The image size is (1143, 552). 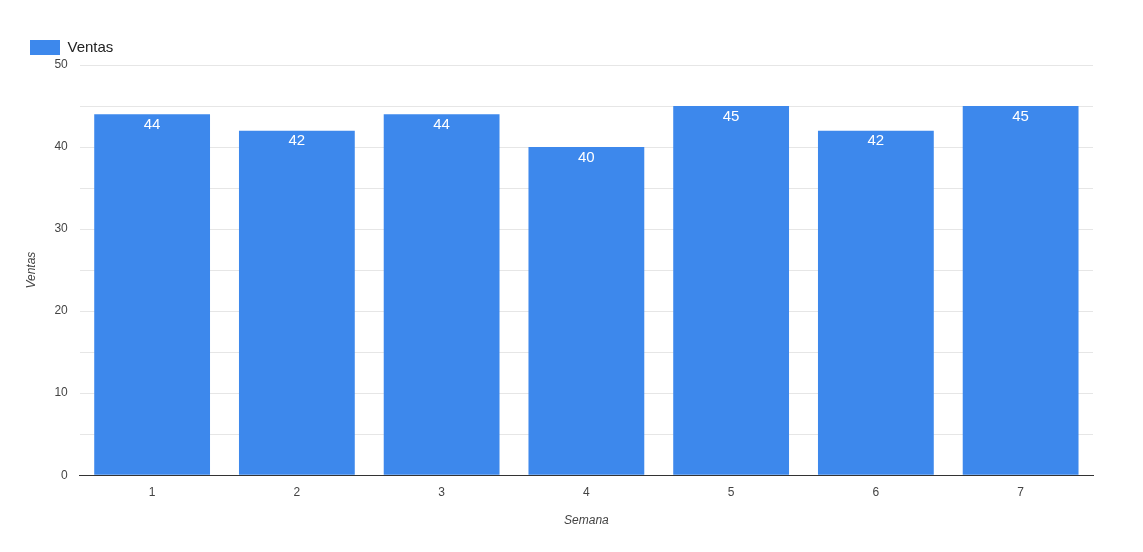 What do you see at coordinates (90, 46) in the screenshot?
I see `legend-label: Ventas` at bounding box center [90, 46].